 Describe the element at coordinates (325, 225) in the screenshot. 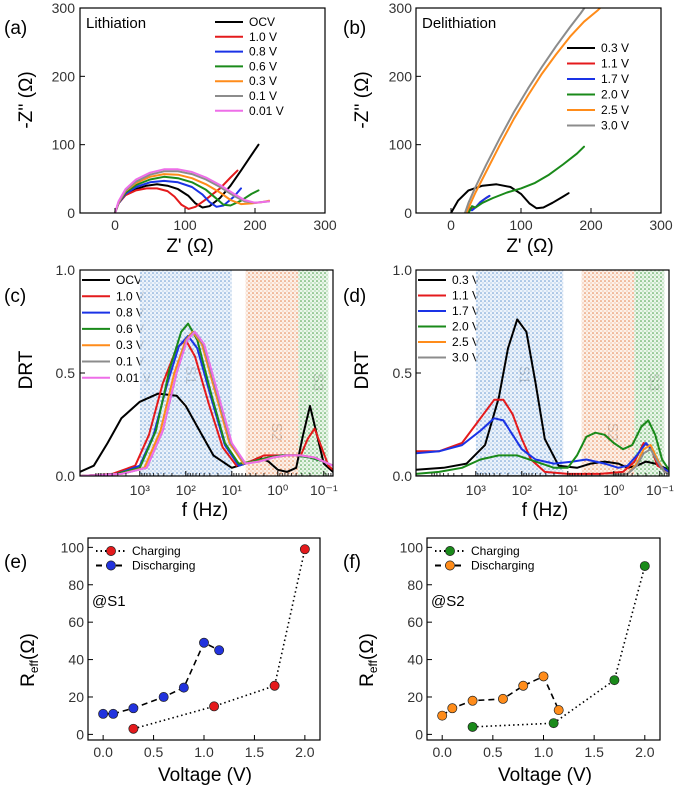

I see `x-tick-label-a-3: 300` at that location.